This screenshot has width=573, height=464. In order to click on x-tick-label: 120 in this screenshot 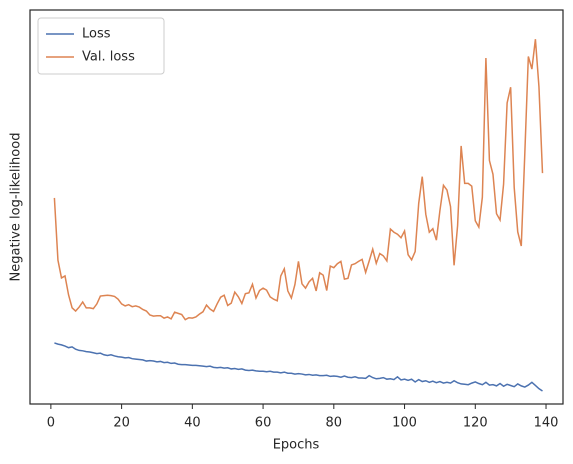, I will do `click(475, 423)`.